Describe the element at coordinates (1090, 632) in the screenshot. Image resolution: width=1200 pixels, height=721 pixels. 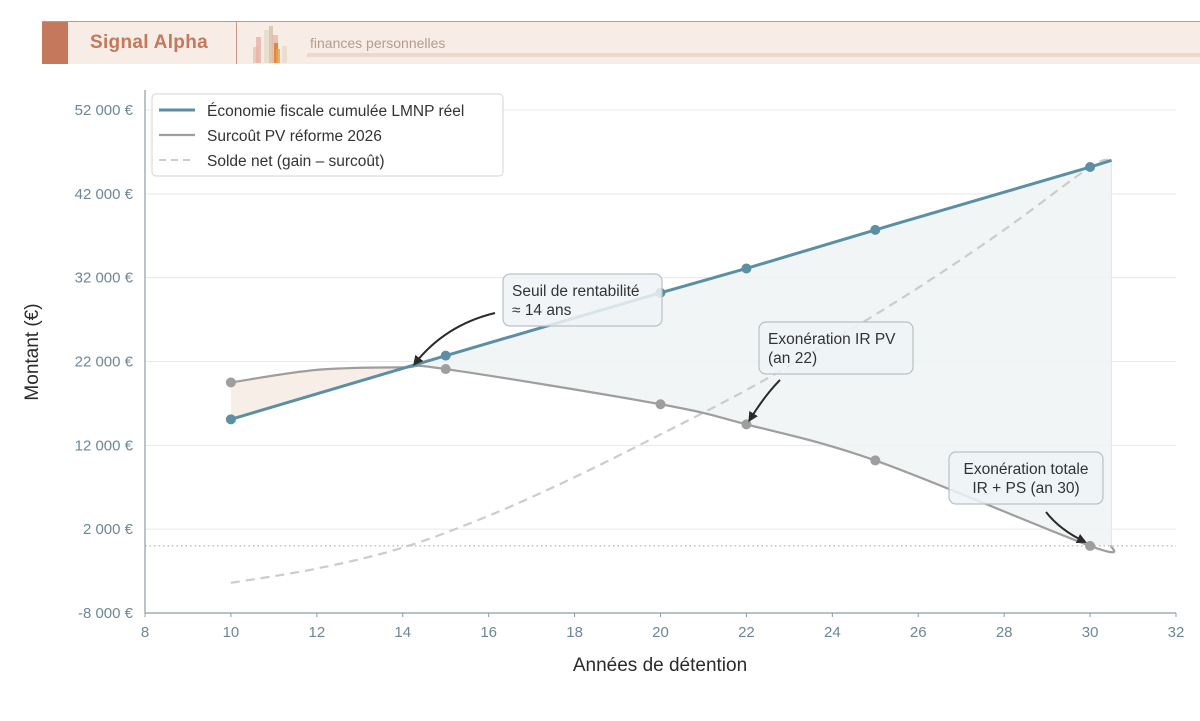
I see `x-tick-label: 30` at that location.